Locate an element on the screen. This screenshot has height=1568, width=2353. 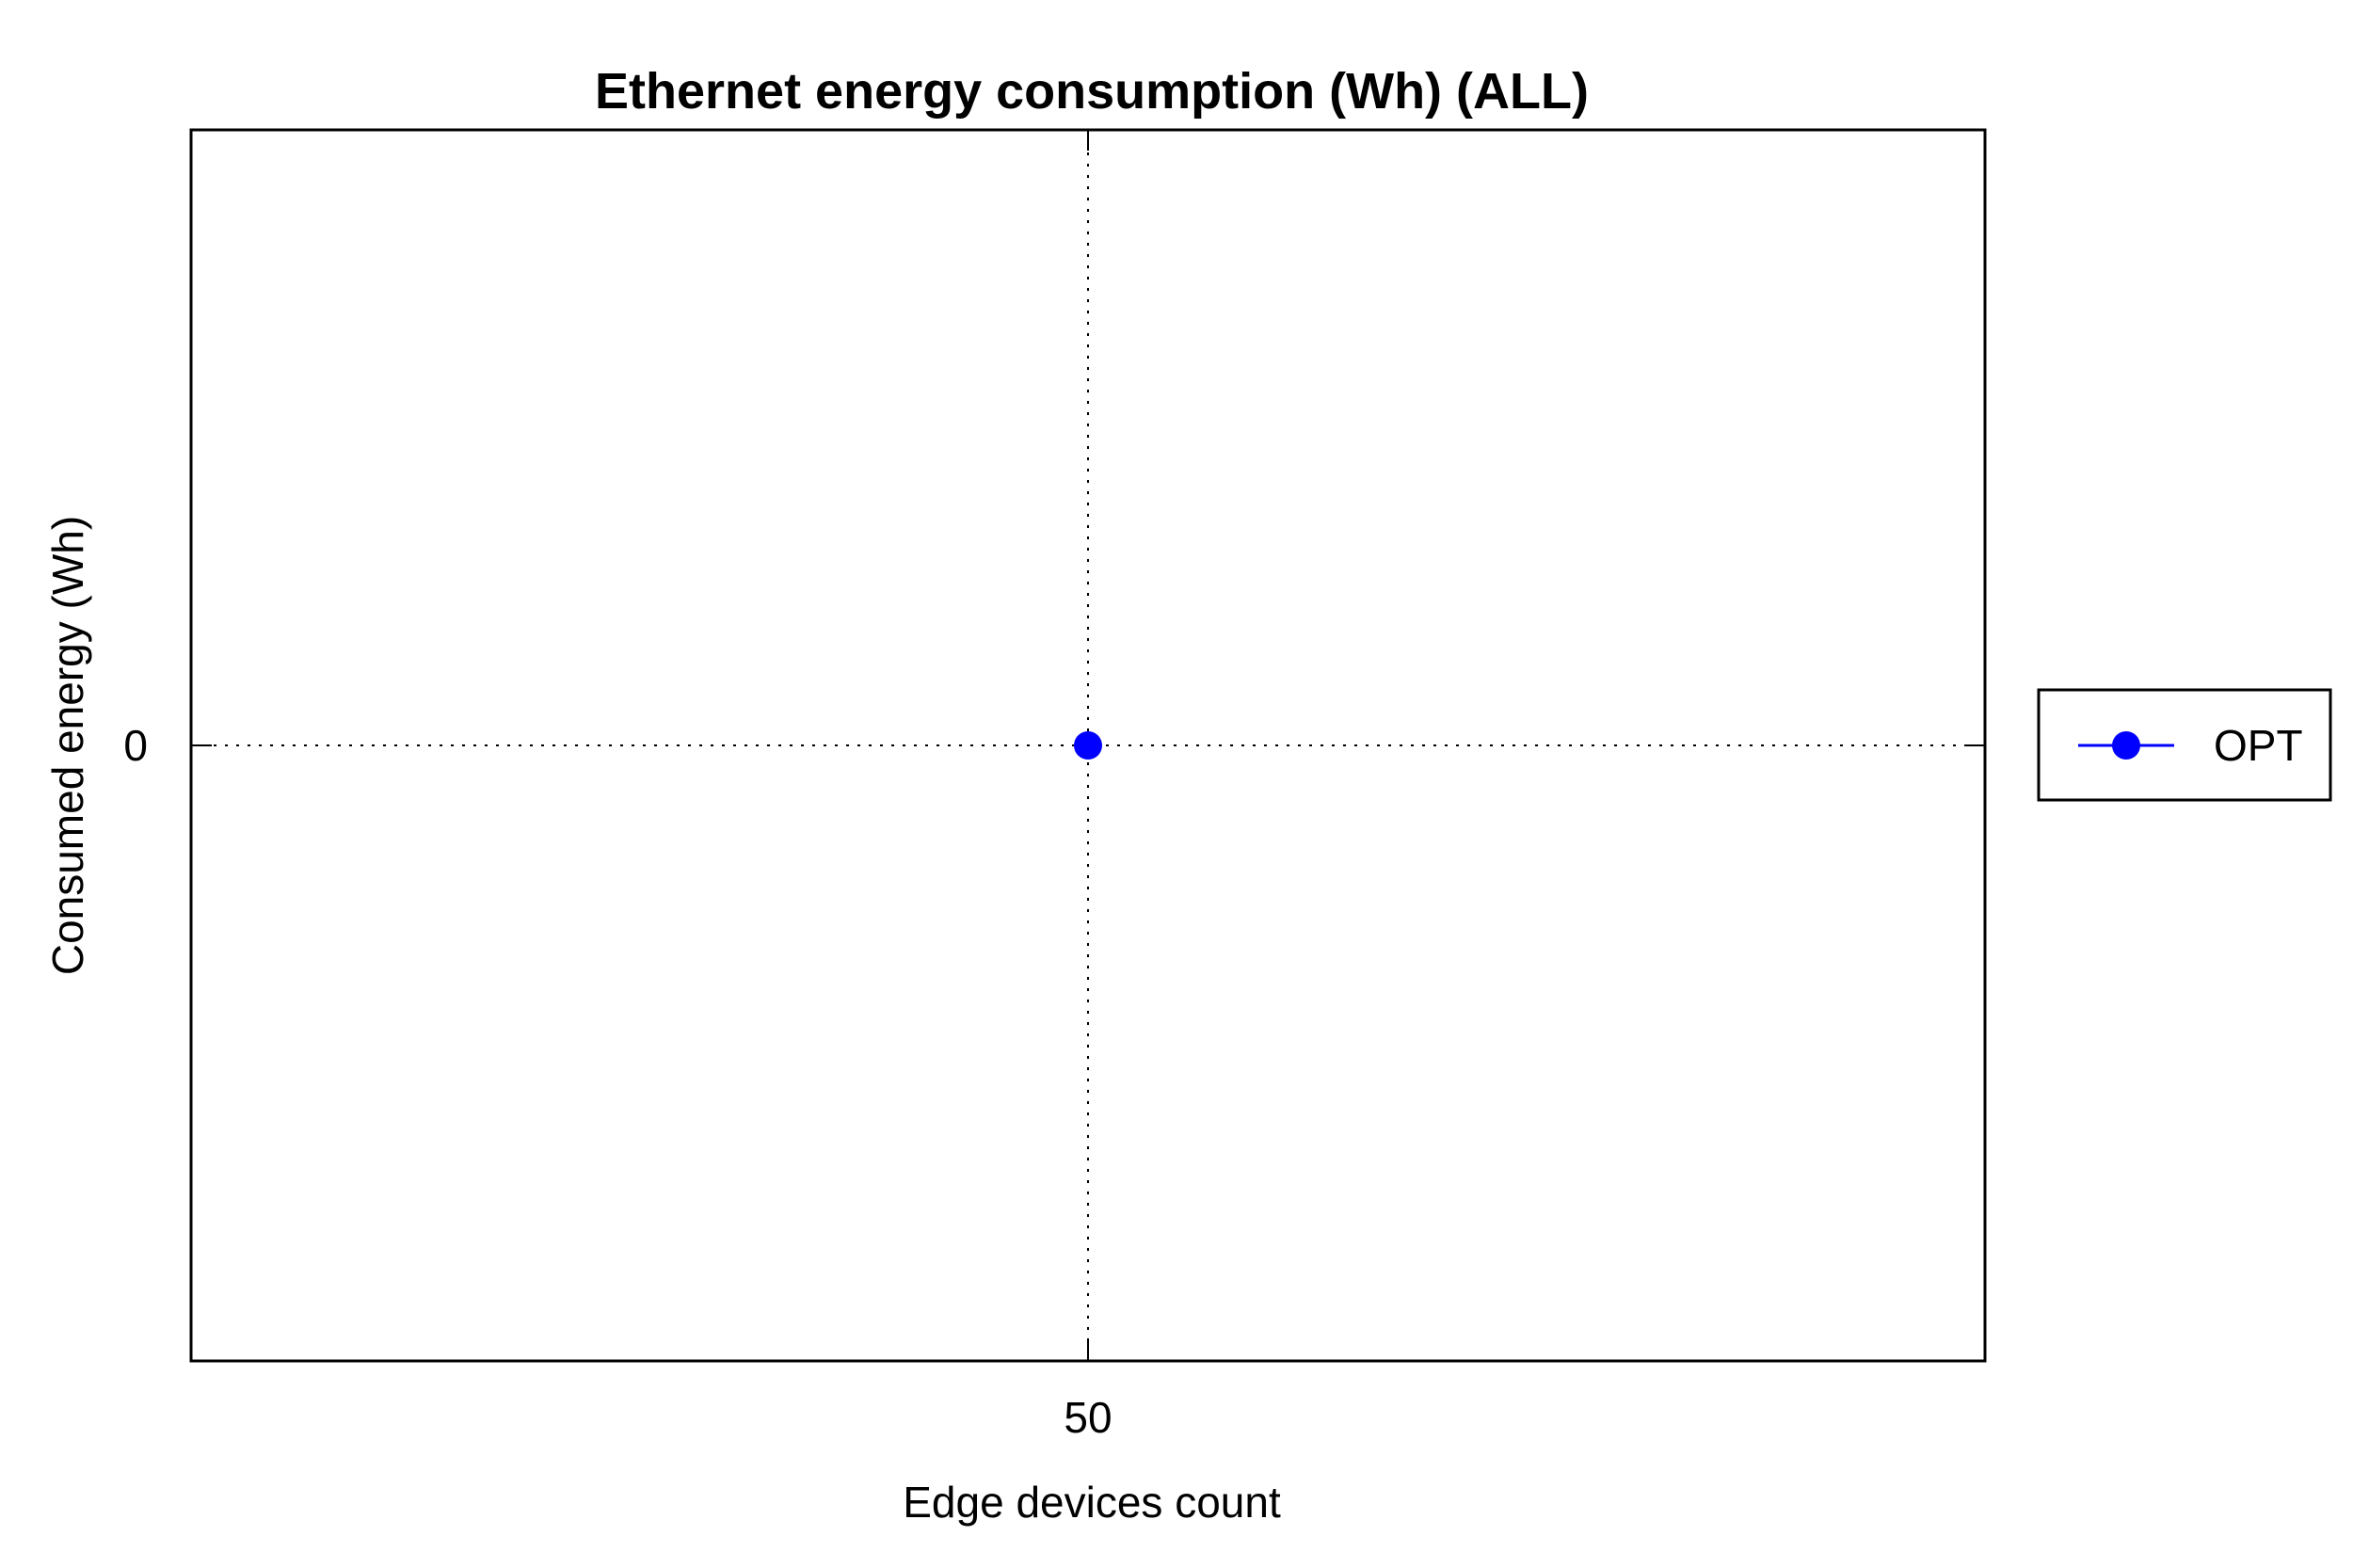
series-layer is located at coordinates (1088, 745).